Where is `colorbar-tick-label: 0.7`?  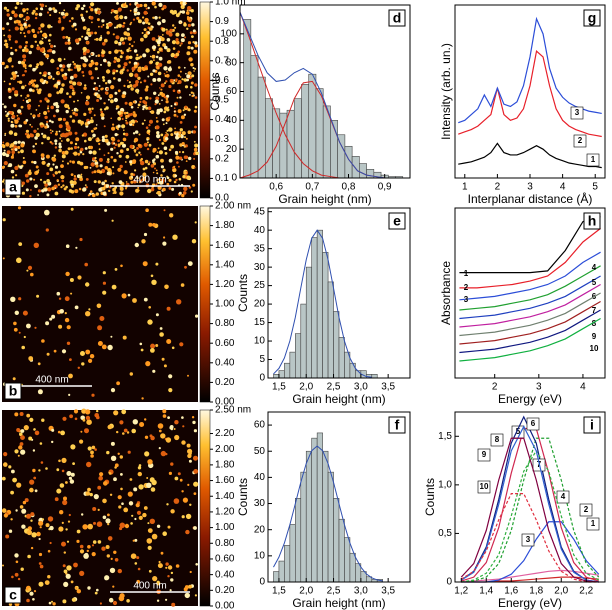 colorbar-tick-label: 0.7 is located at coordinates (222, 60).